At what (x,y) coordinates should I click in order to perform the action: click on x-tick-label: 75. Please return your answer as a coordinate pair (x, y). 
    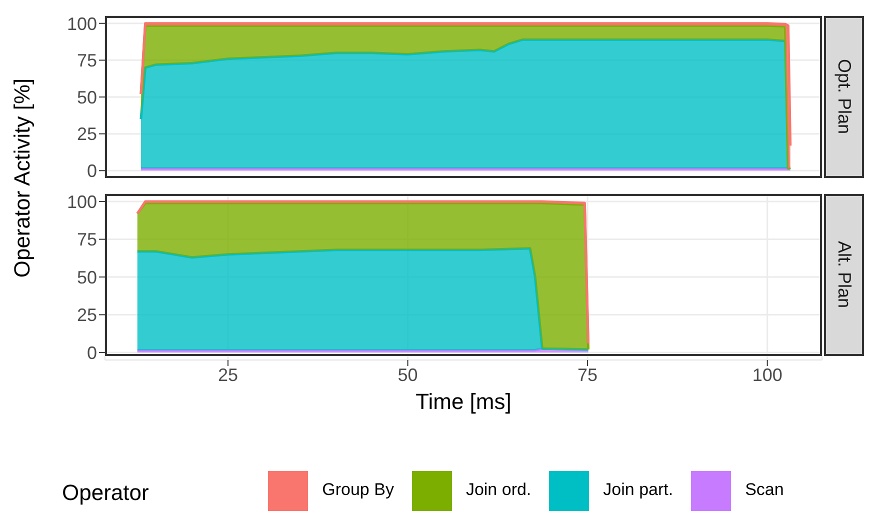
    Looking at the image, I should click on (588, 374).